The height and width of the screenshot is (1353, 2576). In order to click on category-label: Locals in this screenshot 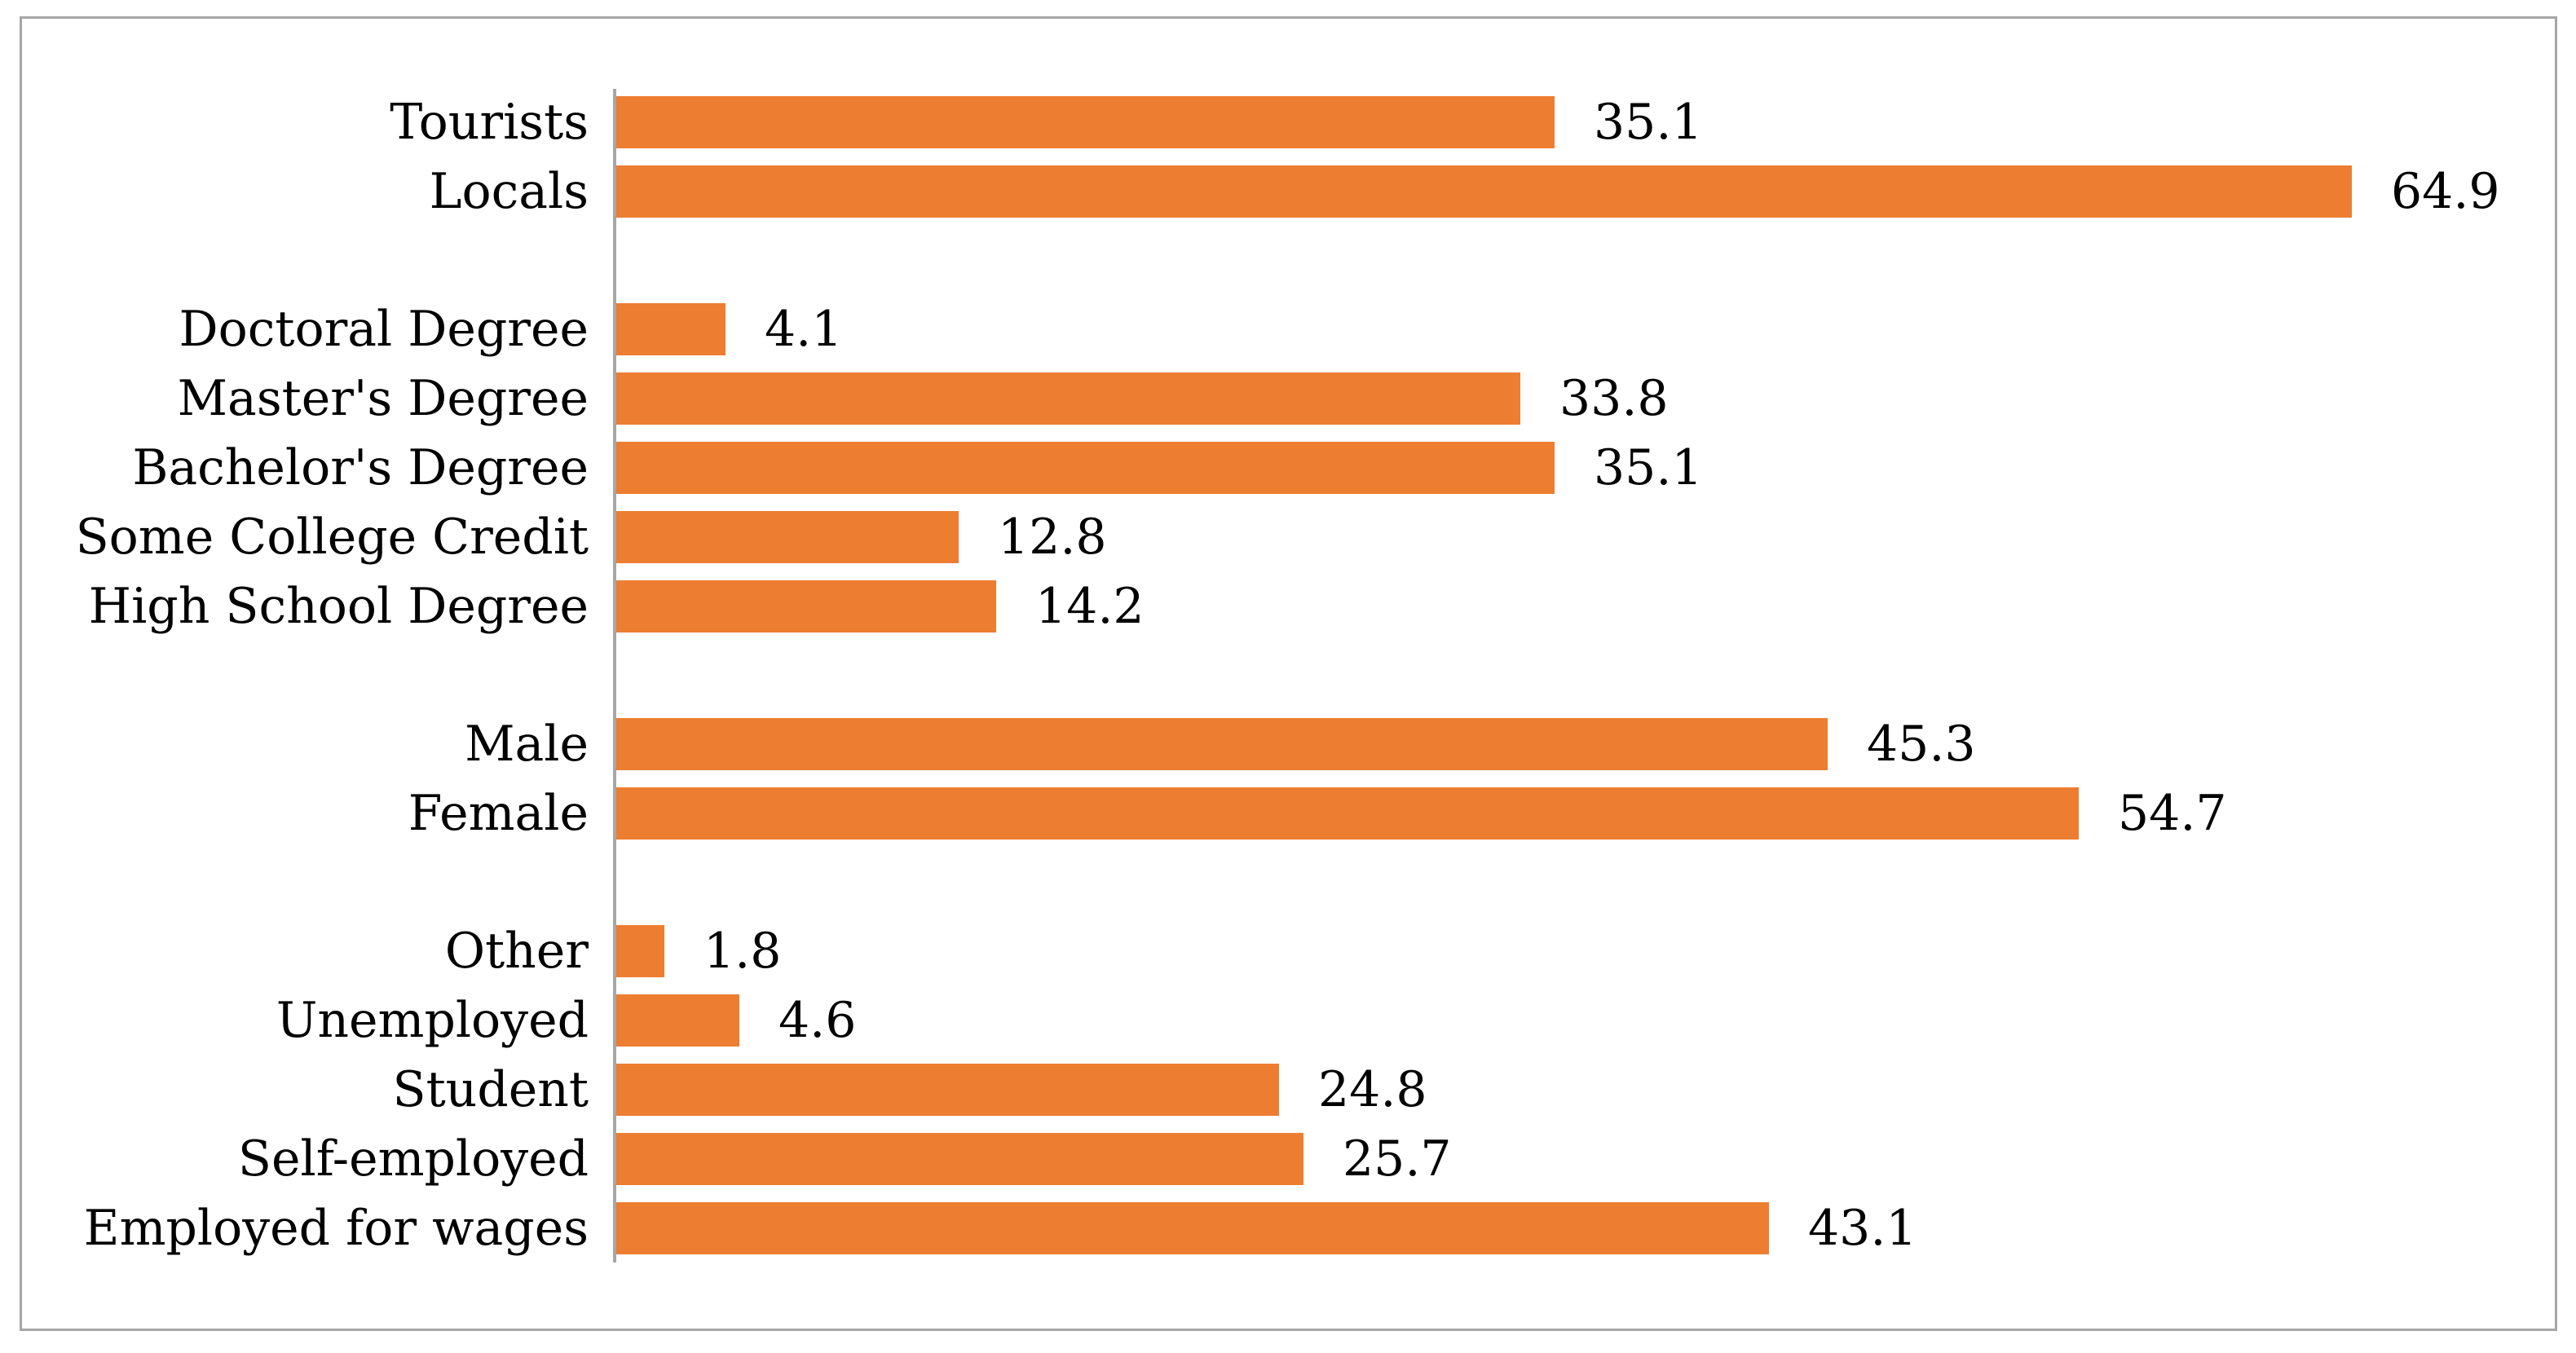, I will do `click(509, 191)`.